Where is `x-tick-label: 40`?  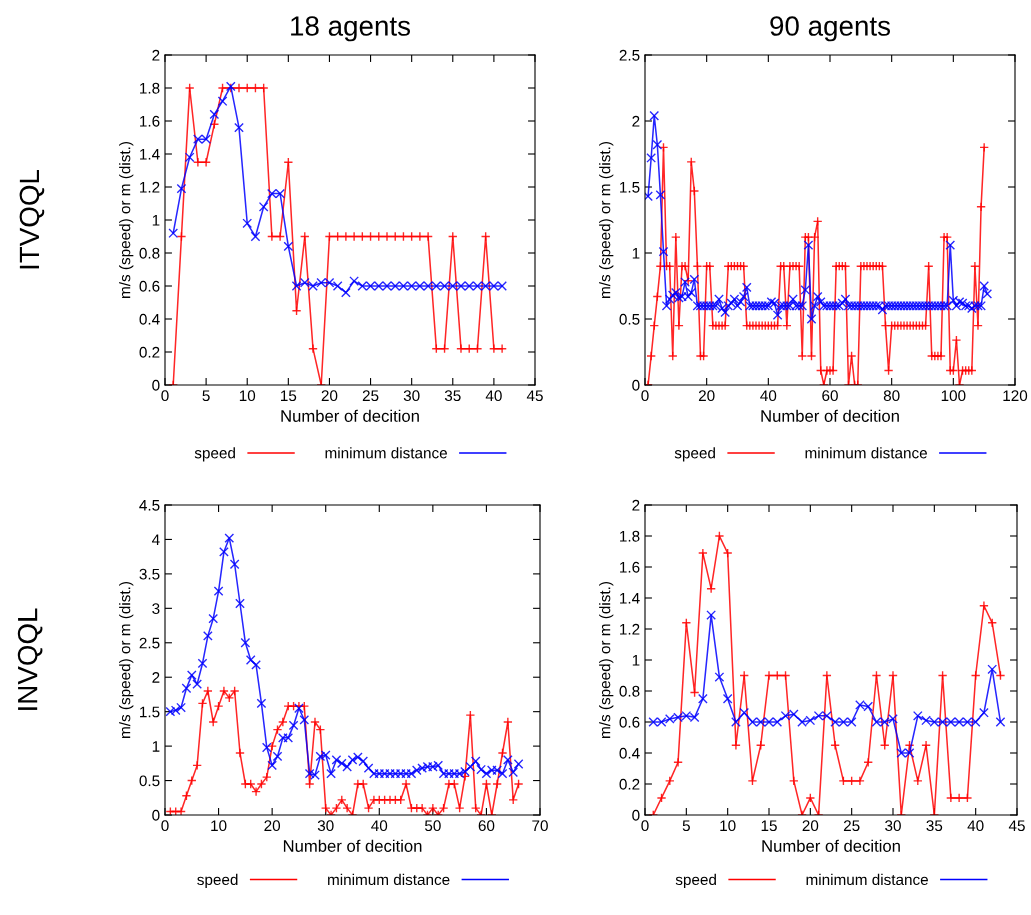 x-tick-label: 40 is located at coordinates (768, 396).